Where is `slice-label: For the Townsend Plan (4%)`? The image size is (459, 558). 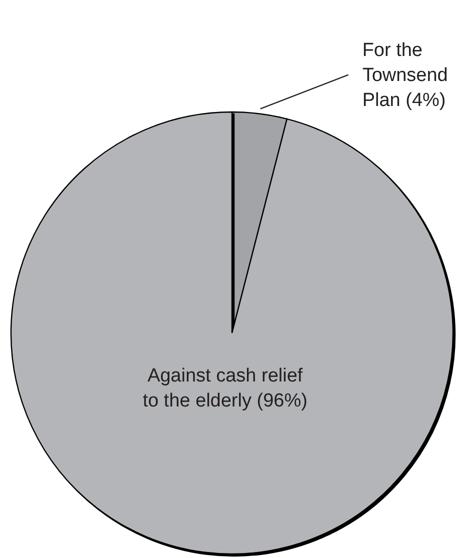
slice-label: For the Townsend Plan (4%) is located at coordinates (405, 74).